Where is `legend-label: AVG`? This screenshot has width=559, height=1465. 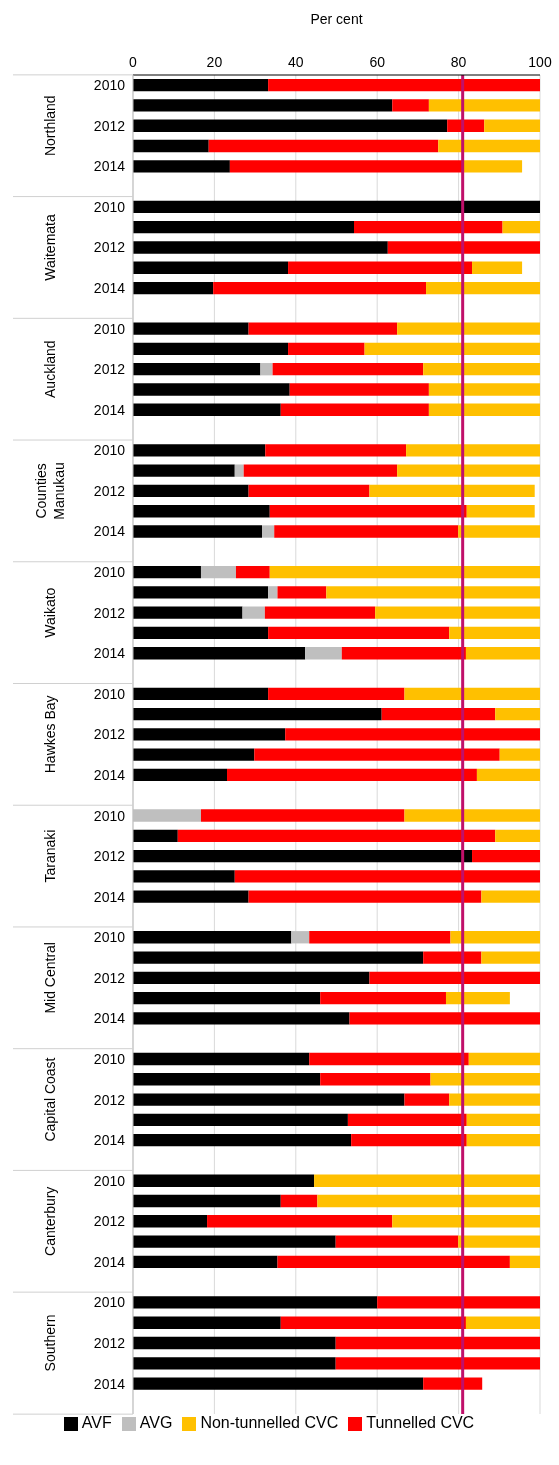
legend-label: AVG is located at coordinates (156, 1422).